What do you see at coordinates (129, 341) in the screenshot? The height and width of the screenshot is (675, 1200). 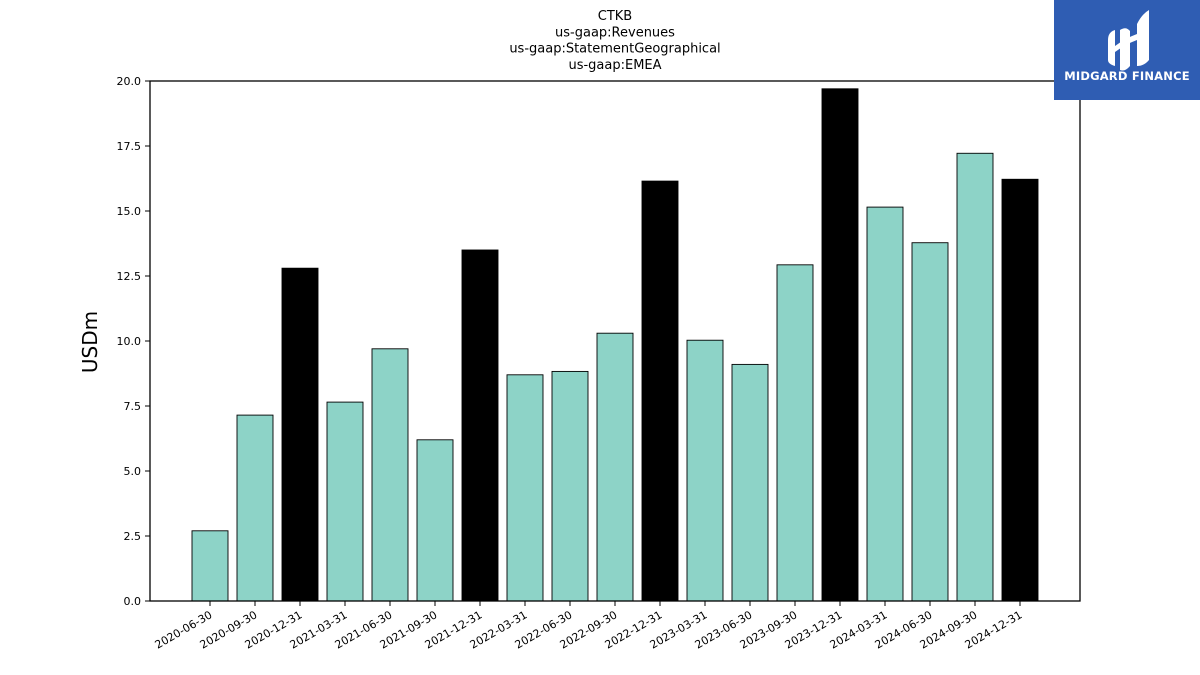 I see `y-tick-label: 10.0` at bounding box center [129, 341].